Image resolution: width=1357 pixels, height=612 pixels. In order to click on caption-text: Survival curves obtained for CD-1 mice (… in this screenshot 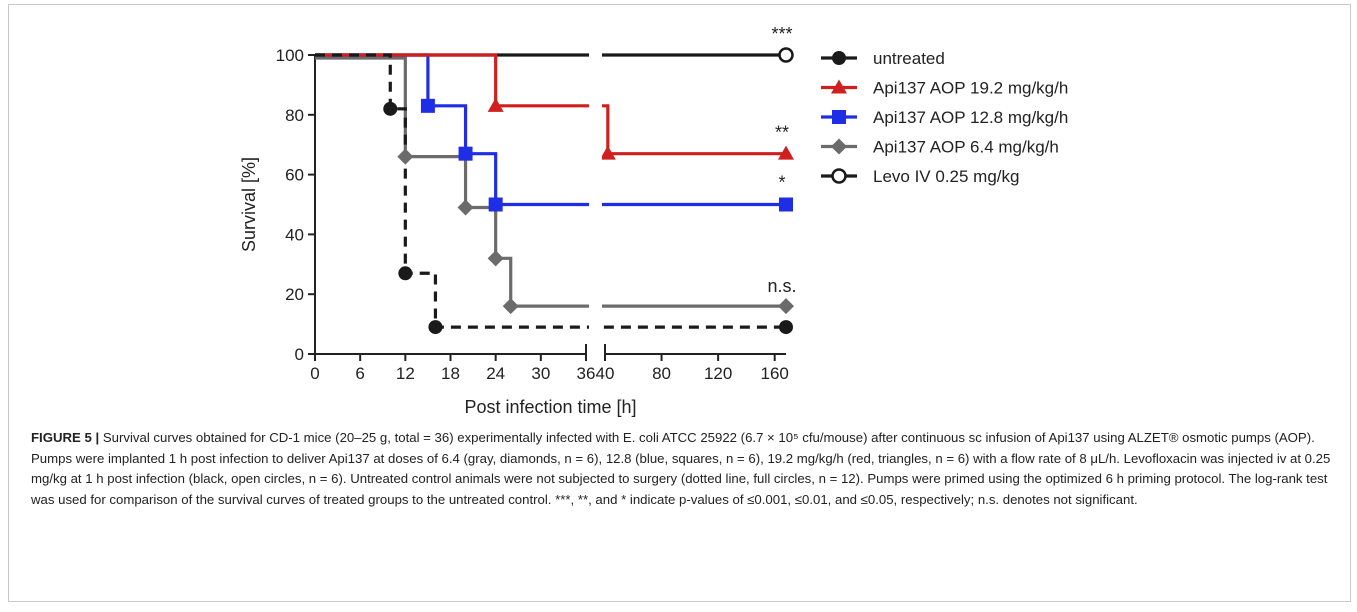, I will do `click(681, 468)`.